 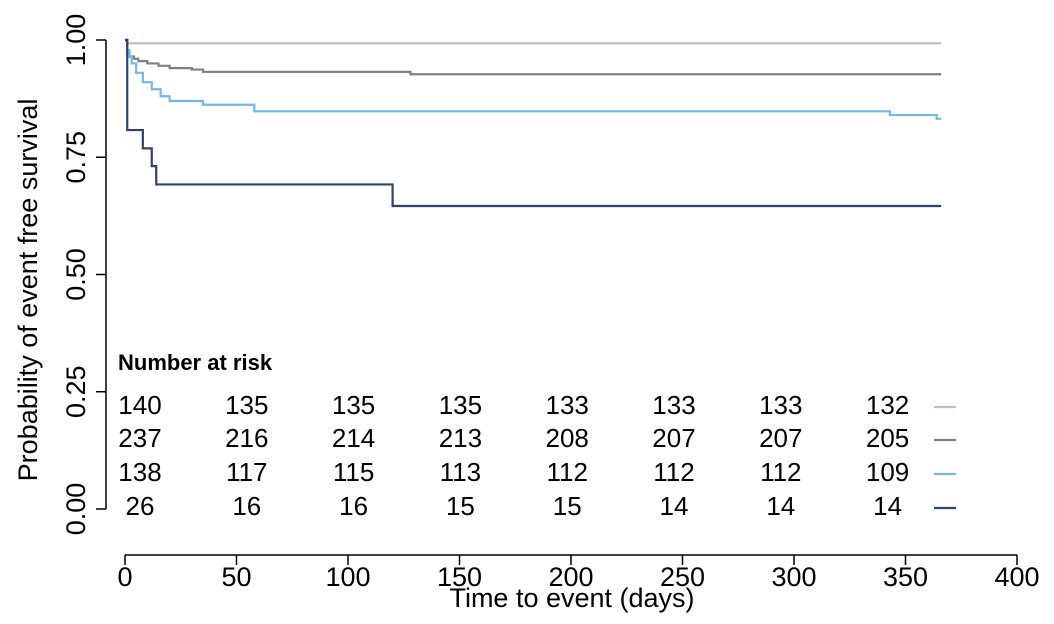 I want to click on risk-count: 140, so click(x=139, y=405).